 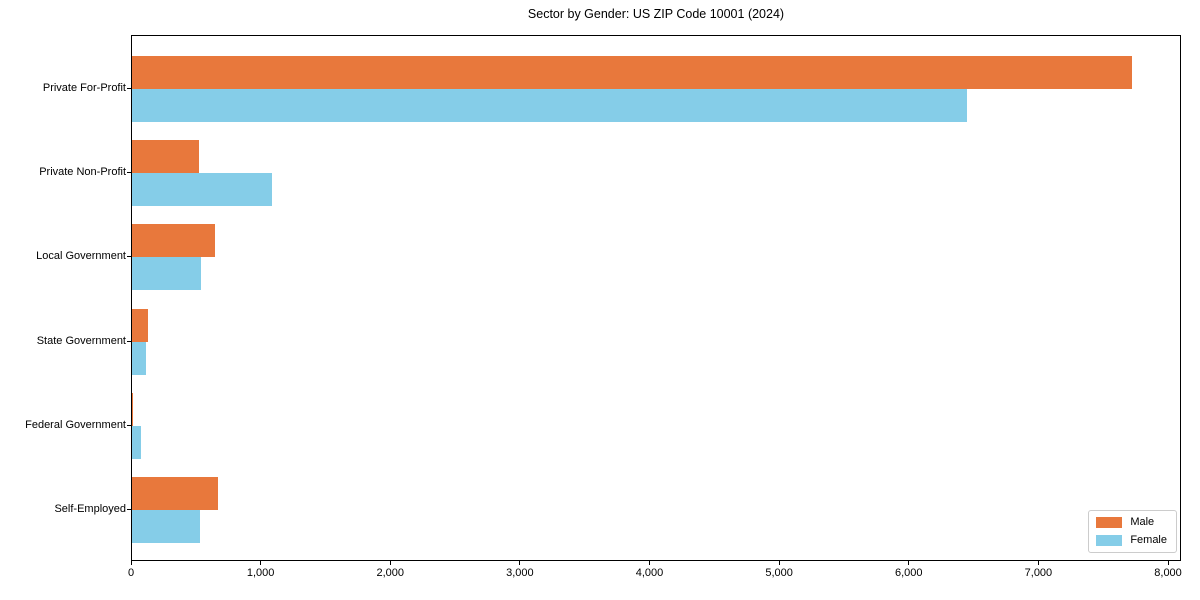 I want to click on x-tick-label-7000: 7,000, so click(x=1038, y=573).